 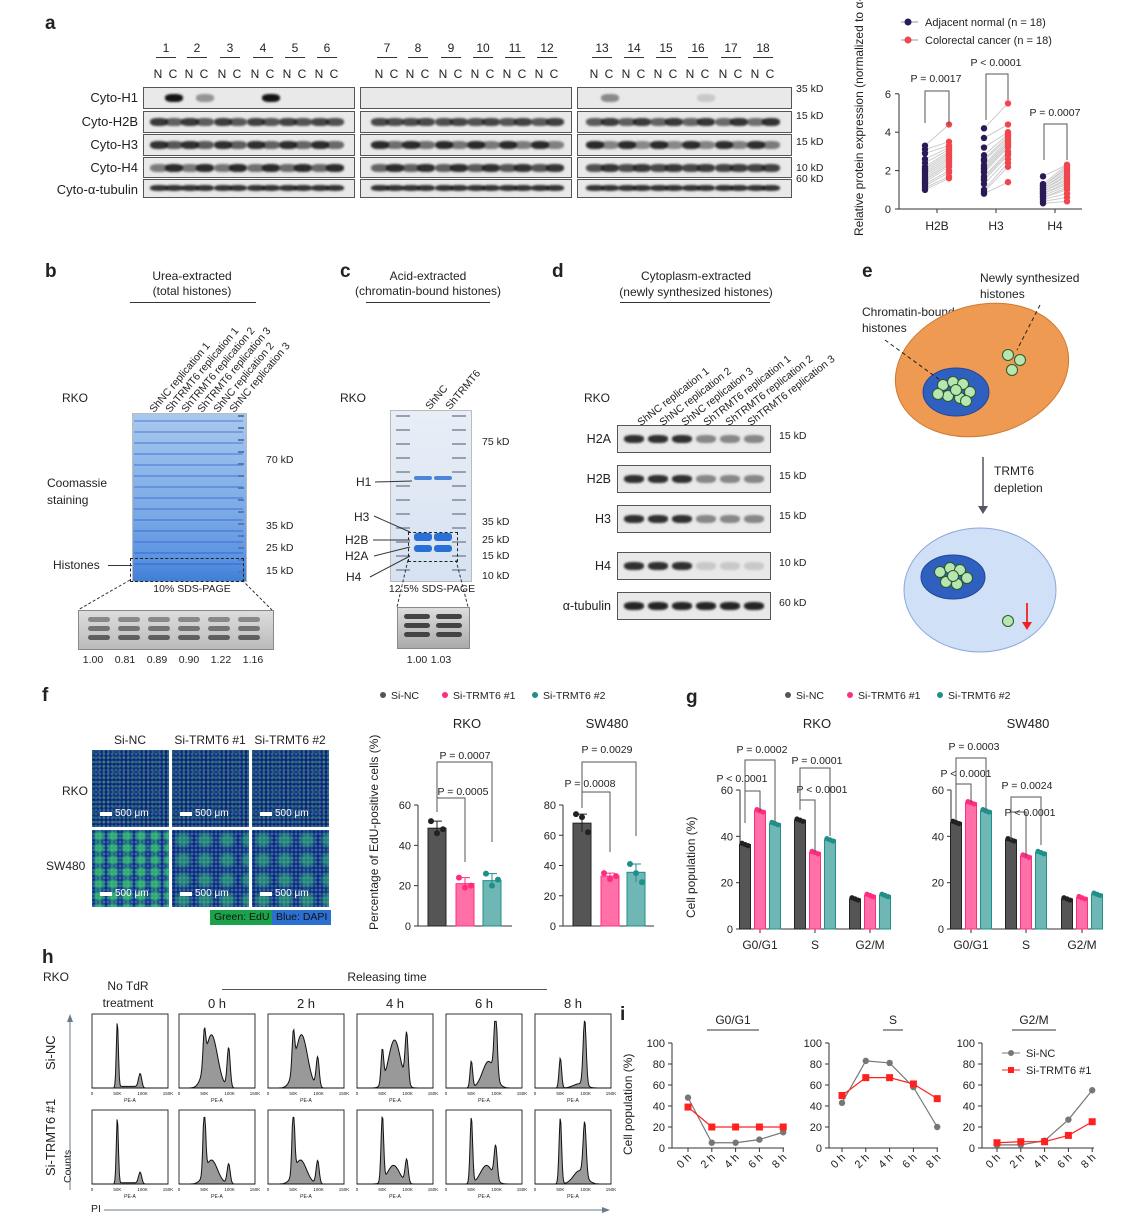 I want to click on data-point-si-nc, so click(x=1092, y=1090).